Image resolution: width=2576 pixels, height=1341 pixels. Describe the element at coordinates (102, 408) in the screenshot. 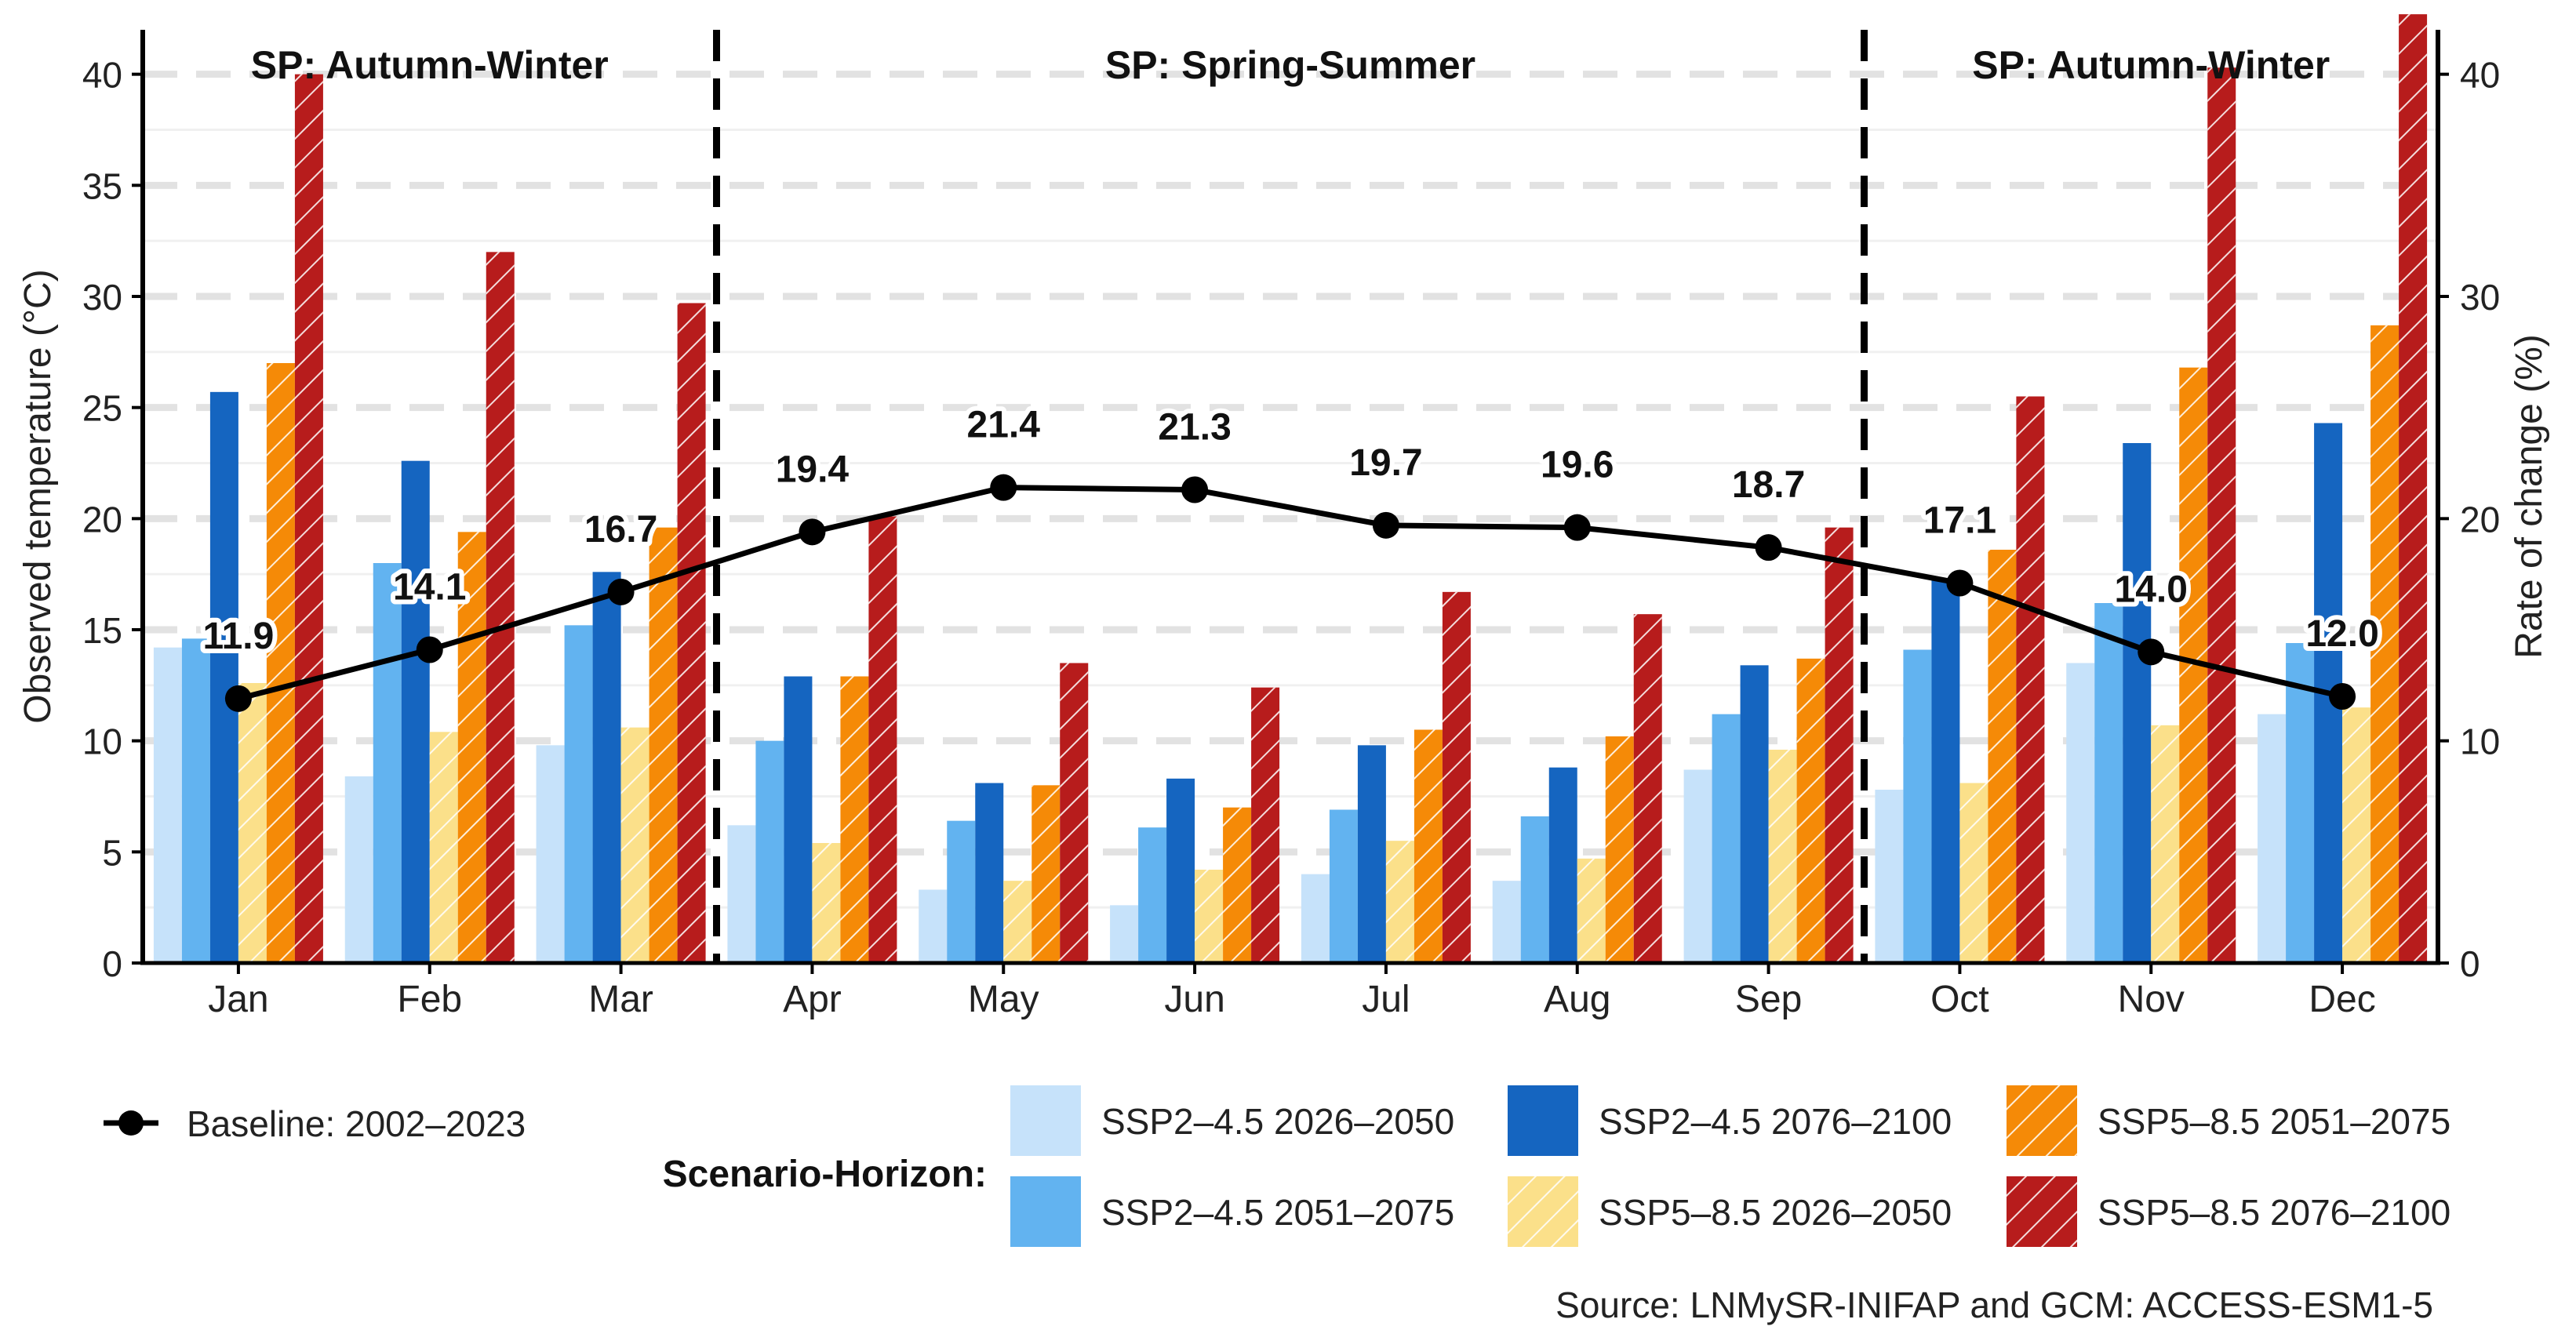

I see `y-tick-label-left: 25` at that location.